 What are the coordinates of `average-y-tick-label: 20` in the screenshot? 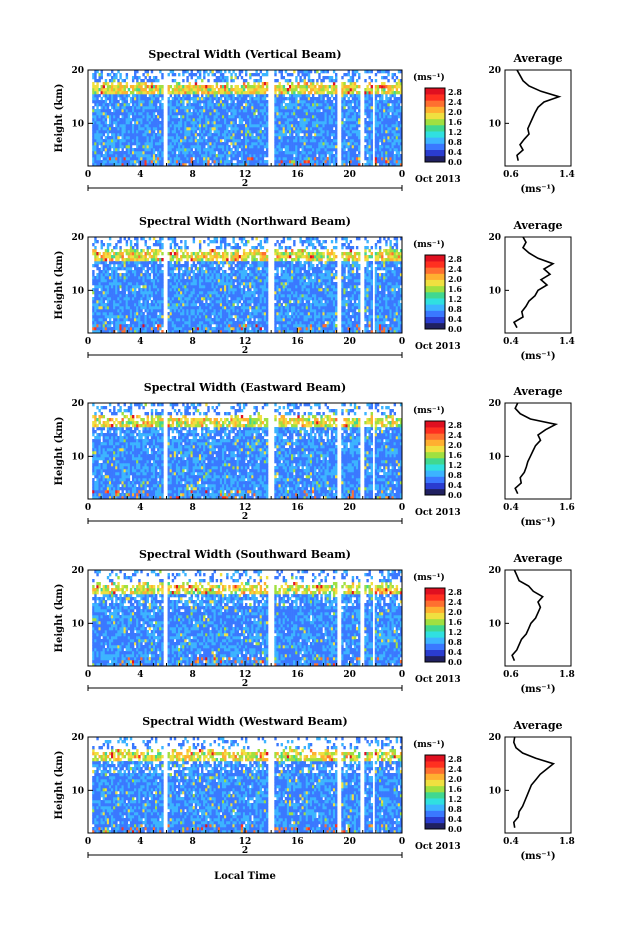 It's located at (494, 71).